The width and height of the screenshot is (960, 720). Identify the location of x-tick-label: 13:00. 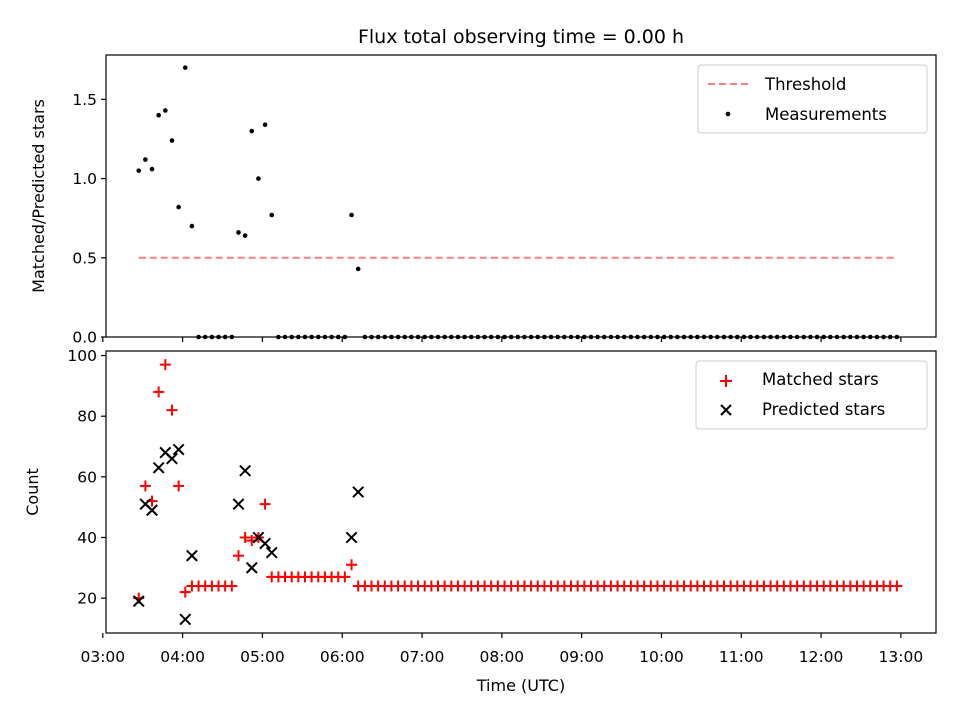
(901, 657).